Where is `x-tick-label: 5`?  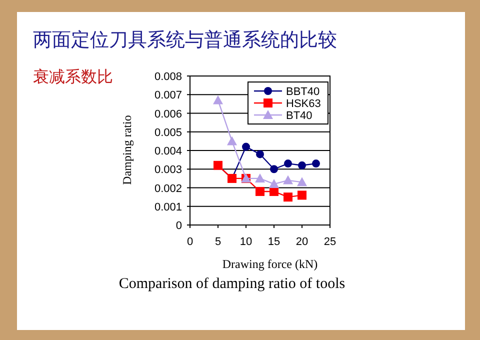
x-tick-label: 5 is located at coordinates (218, 242).